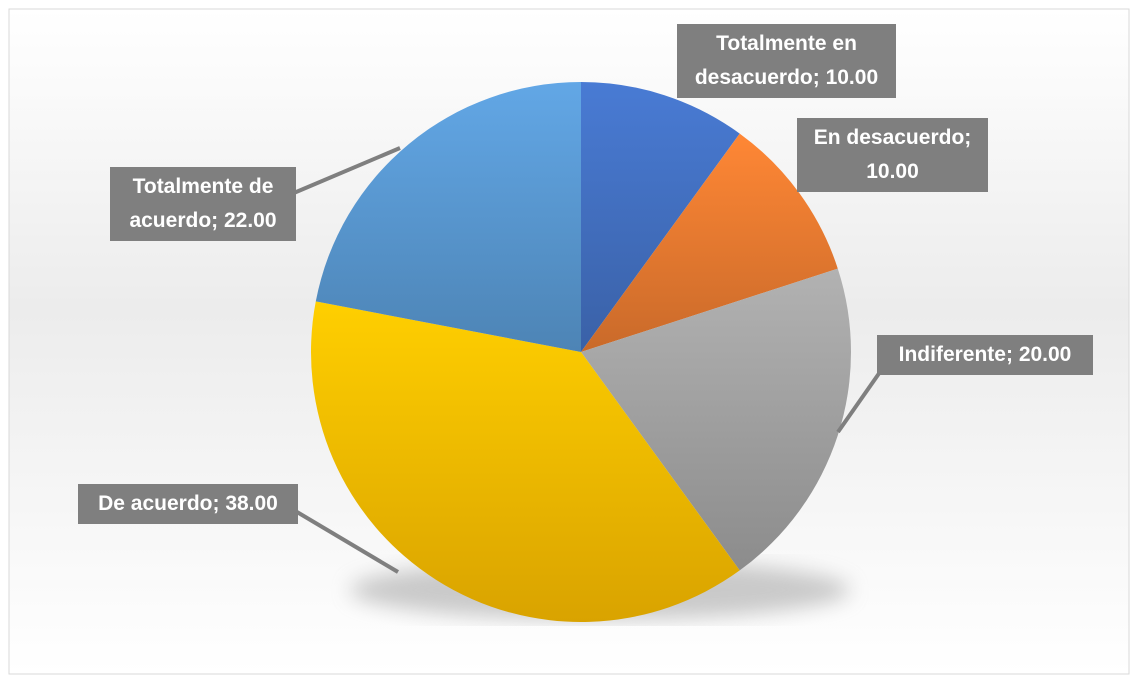 The image size is (1138, 683). I want to click on data-label: Indiferente; 20.00, so click(985, 355).